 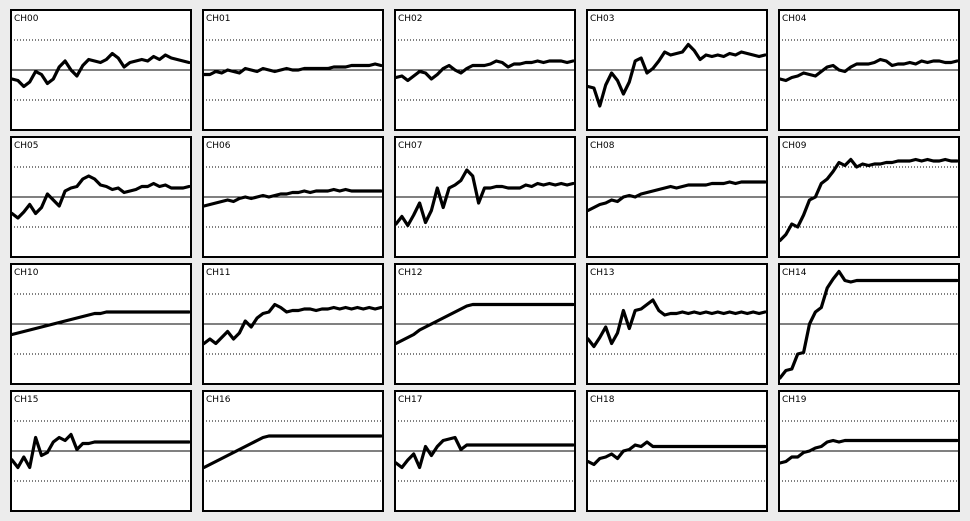 I want to click on panel-label: CH08, so click(x=602, y=146).